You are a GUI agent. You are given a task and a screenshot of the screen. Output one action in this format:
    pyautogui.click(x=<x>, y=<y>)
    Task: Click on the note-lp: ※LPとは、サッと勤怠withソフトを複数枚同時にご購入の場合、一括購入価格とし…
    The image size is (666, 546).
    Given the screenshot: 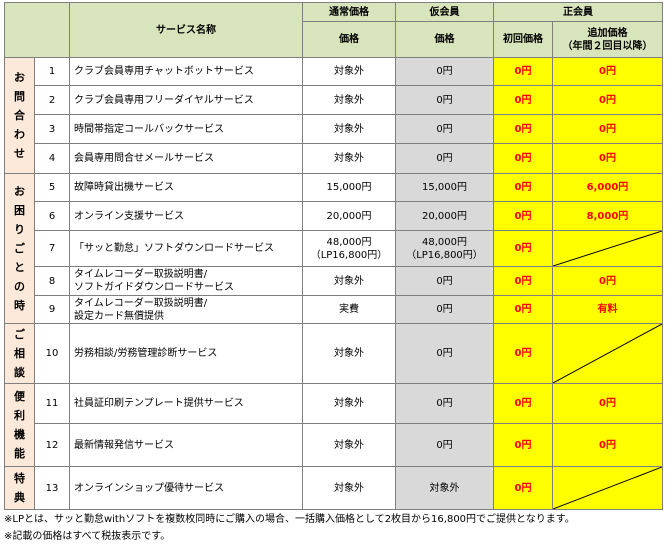 What is the action you would take?
    pyautogui.click(x=289, y=519)
    